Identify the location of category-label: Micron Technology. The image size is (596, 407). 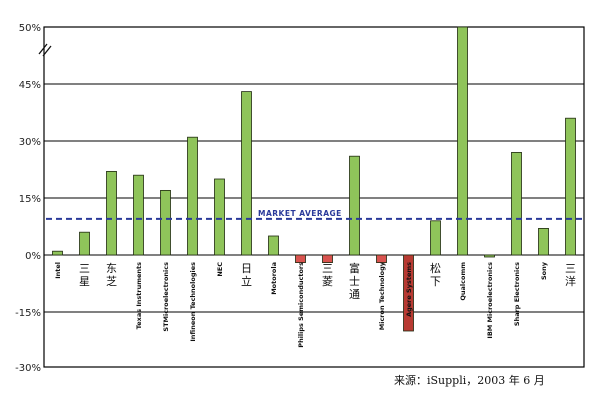
(382, 295).